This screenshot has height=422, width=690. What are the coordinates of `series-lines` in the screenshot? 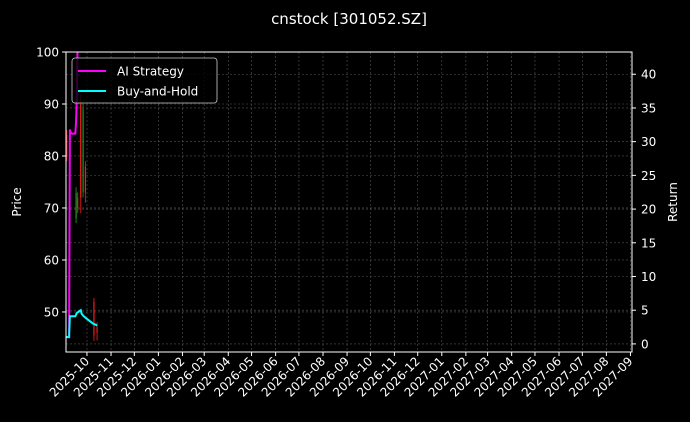 It's located at (82, 195).